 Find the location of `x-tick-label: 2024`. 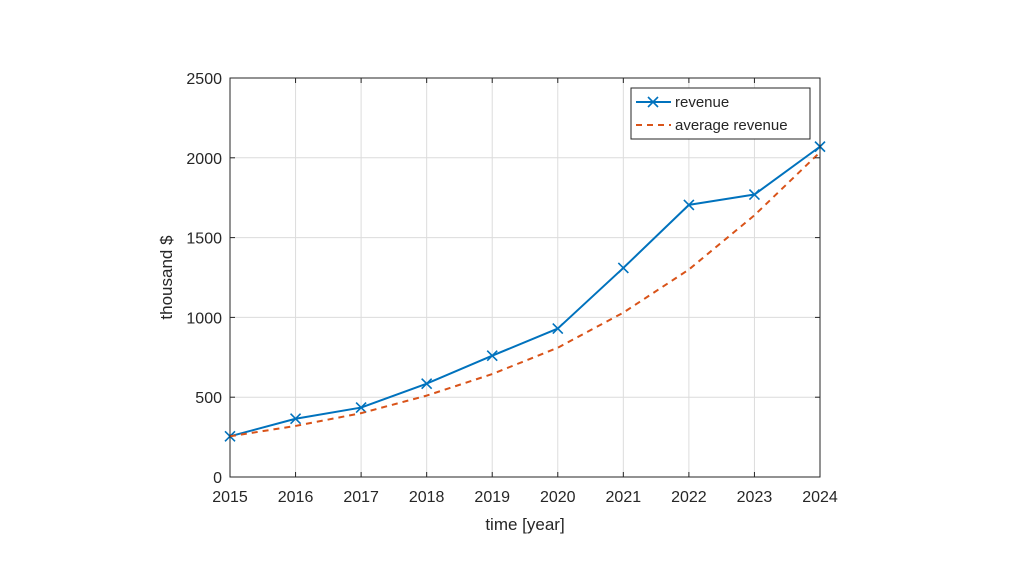

x-tick-label: 2024 is located at coordinates (820, 497).